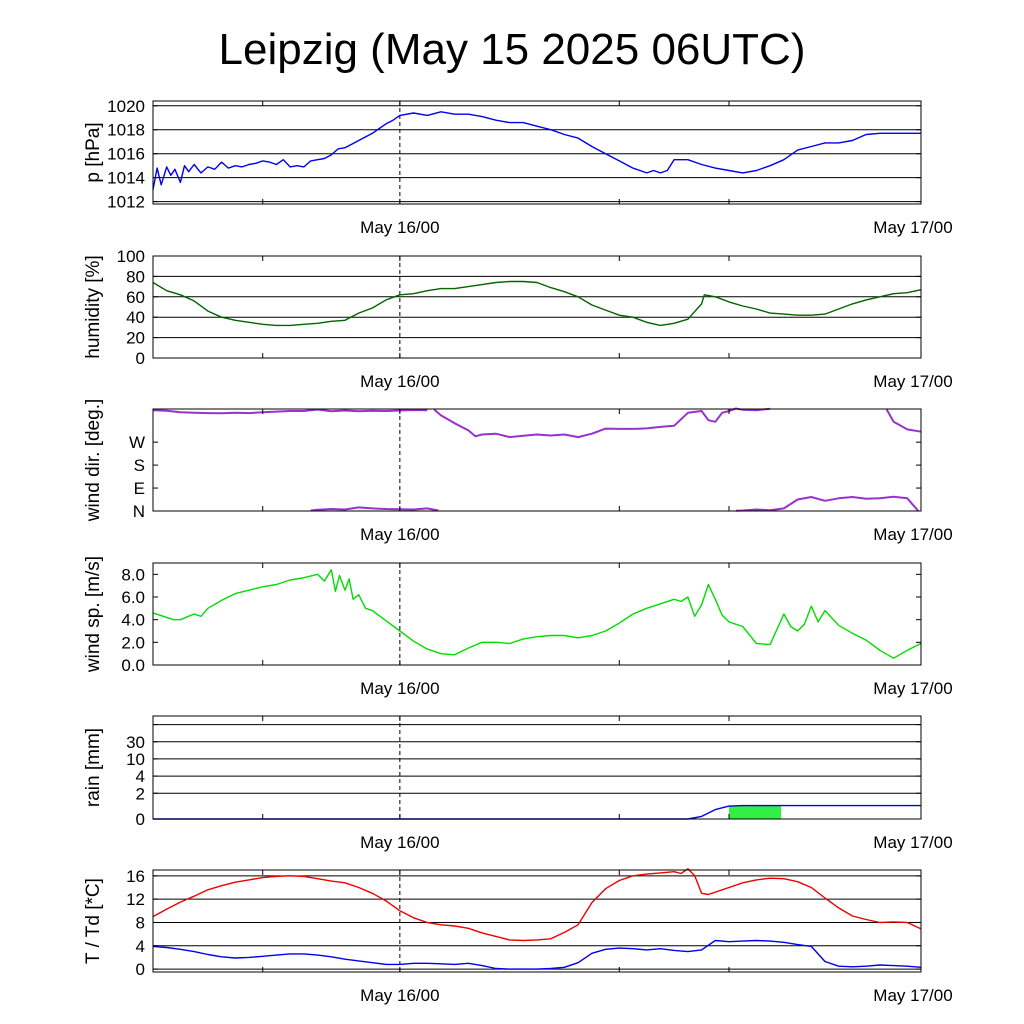 The width and height of the screenshot is (1024, 1024). What do you see at coordinates (133, 642) in the screenshot?
I see `y-tick-label: 2.0` at bounding box center [133, 642].